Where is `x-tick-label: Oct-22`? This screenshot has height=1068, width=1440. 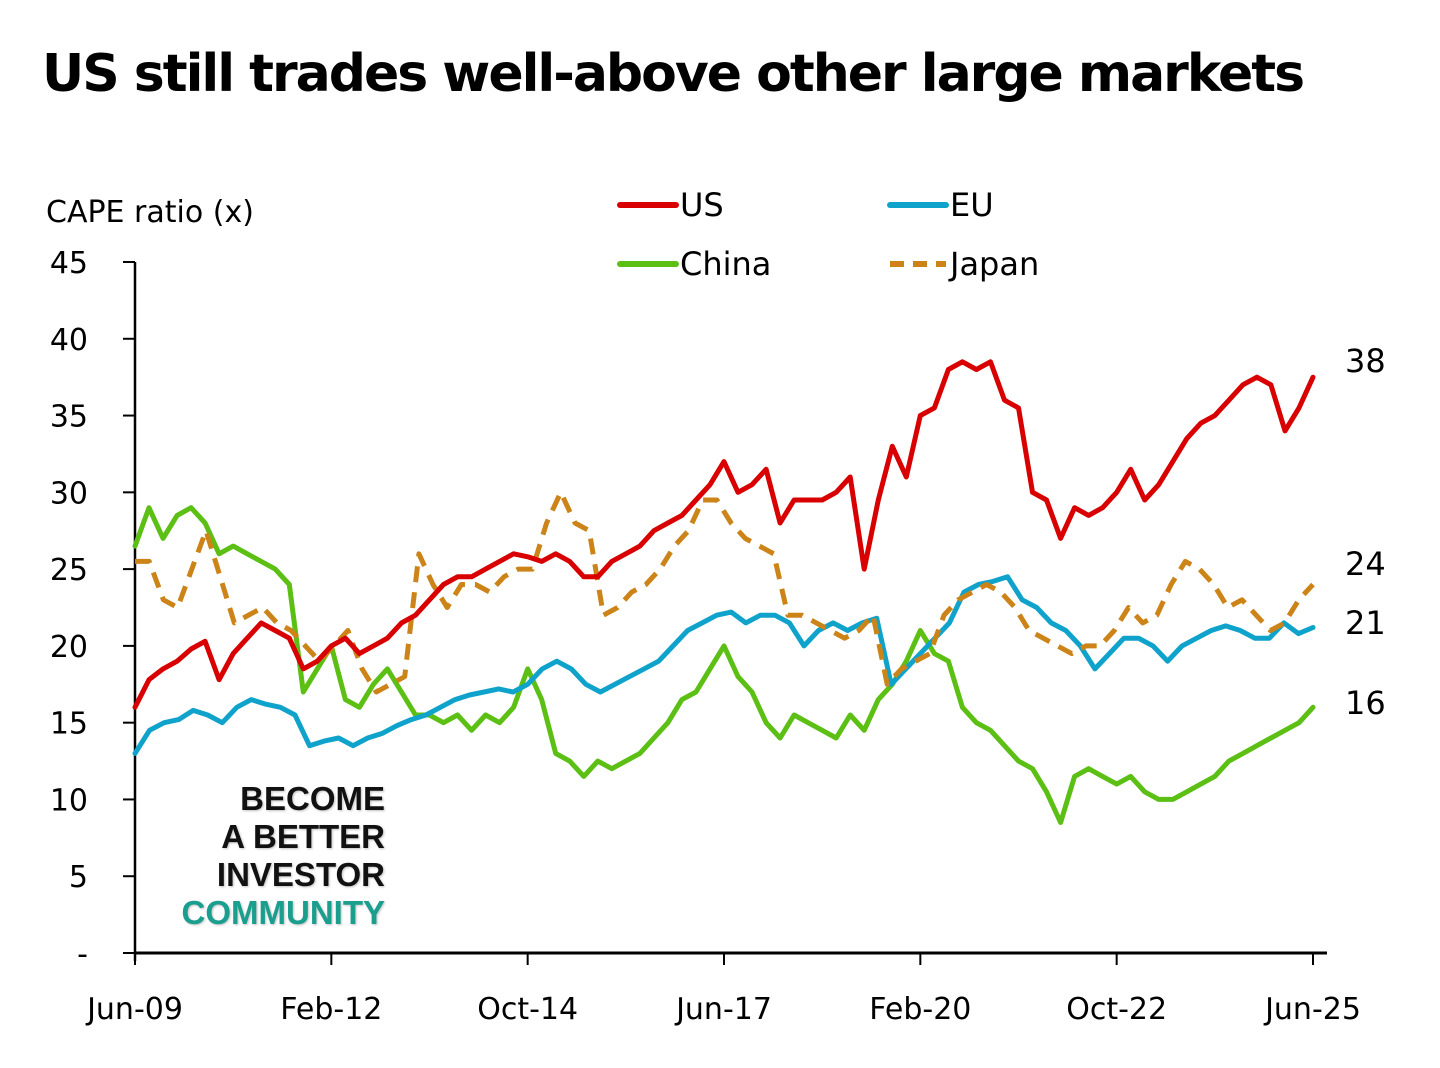
x-tick-label: Oct-22 is located at coordinates (1116, 1009).